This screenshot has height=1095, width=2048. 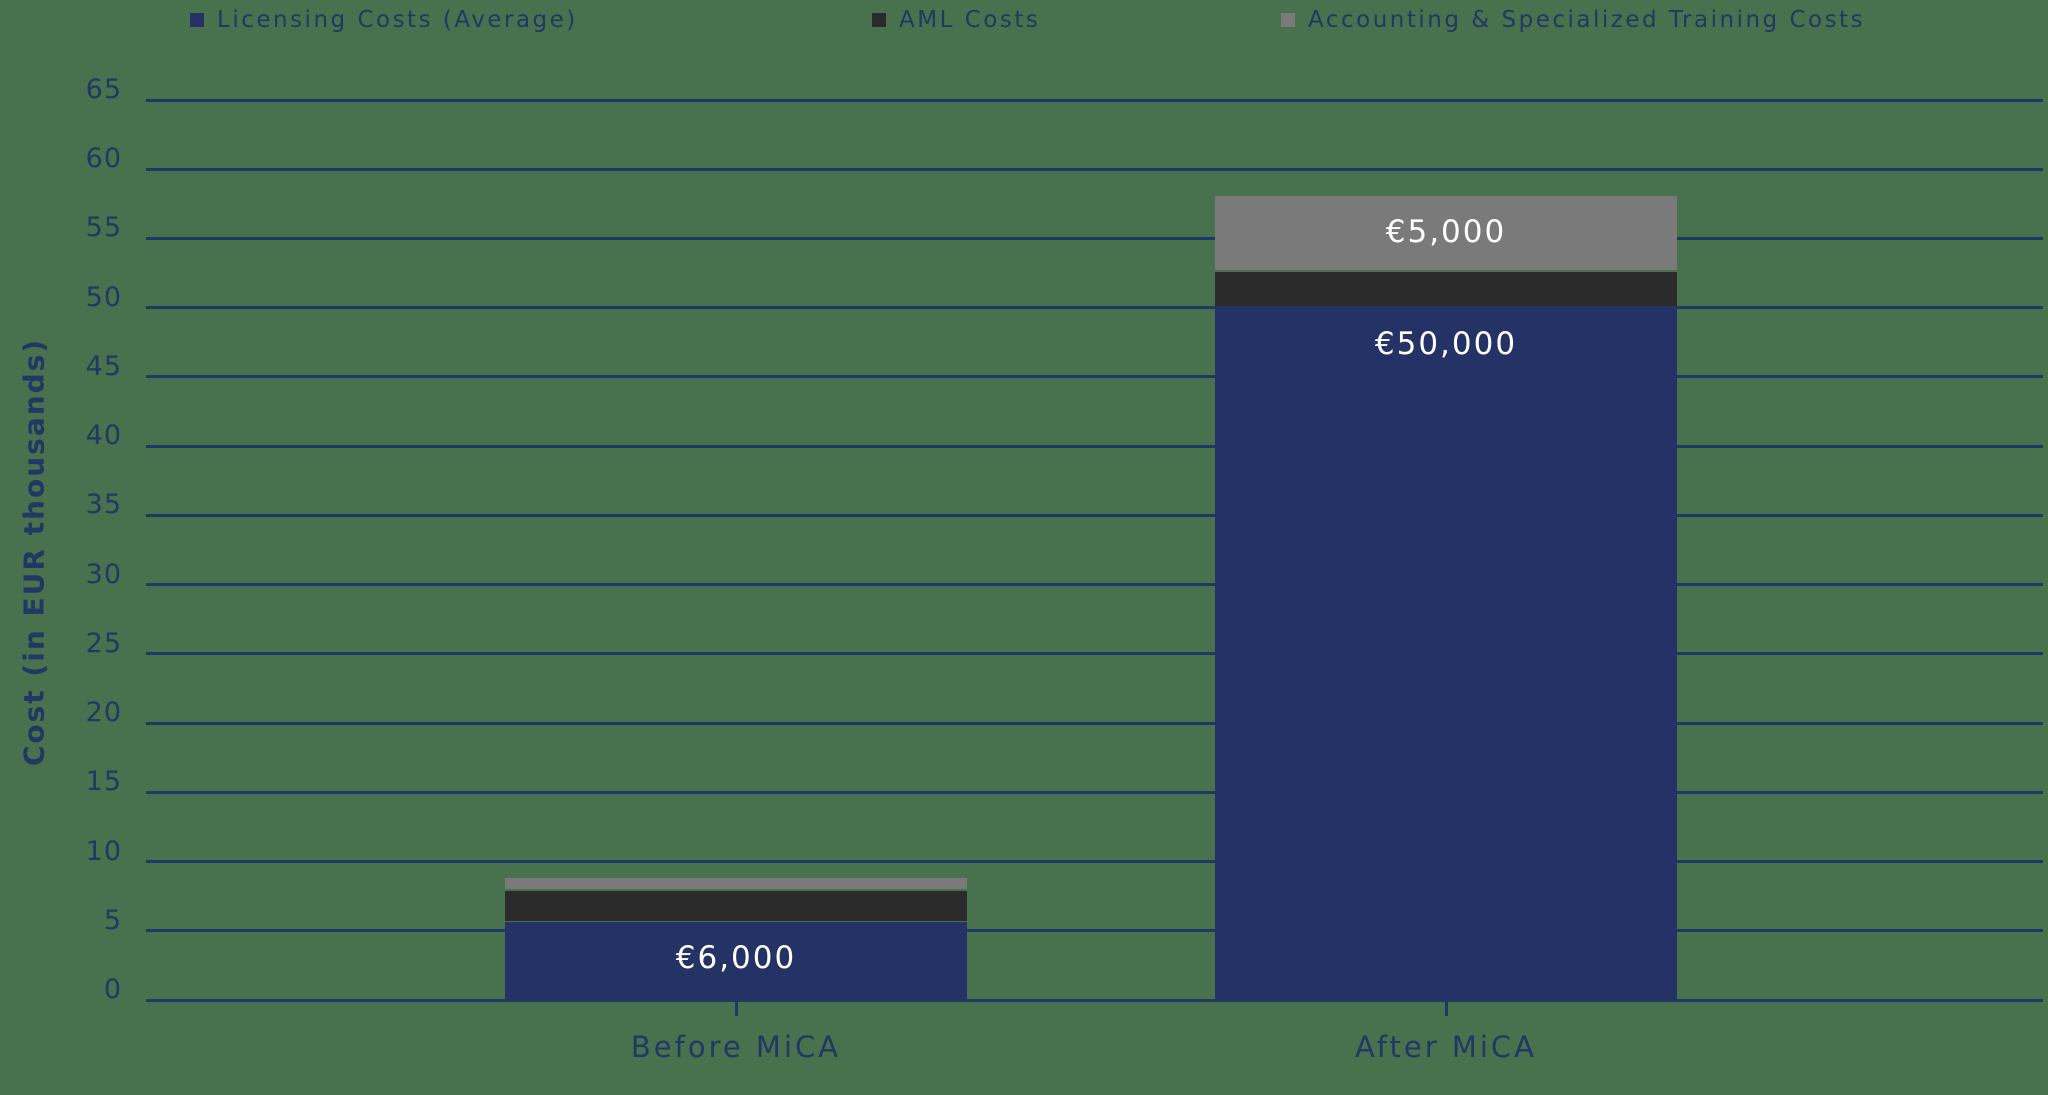 I want to click on legend-item: AML Costs, so click(x=956, y=20).